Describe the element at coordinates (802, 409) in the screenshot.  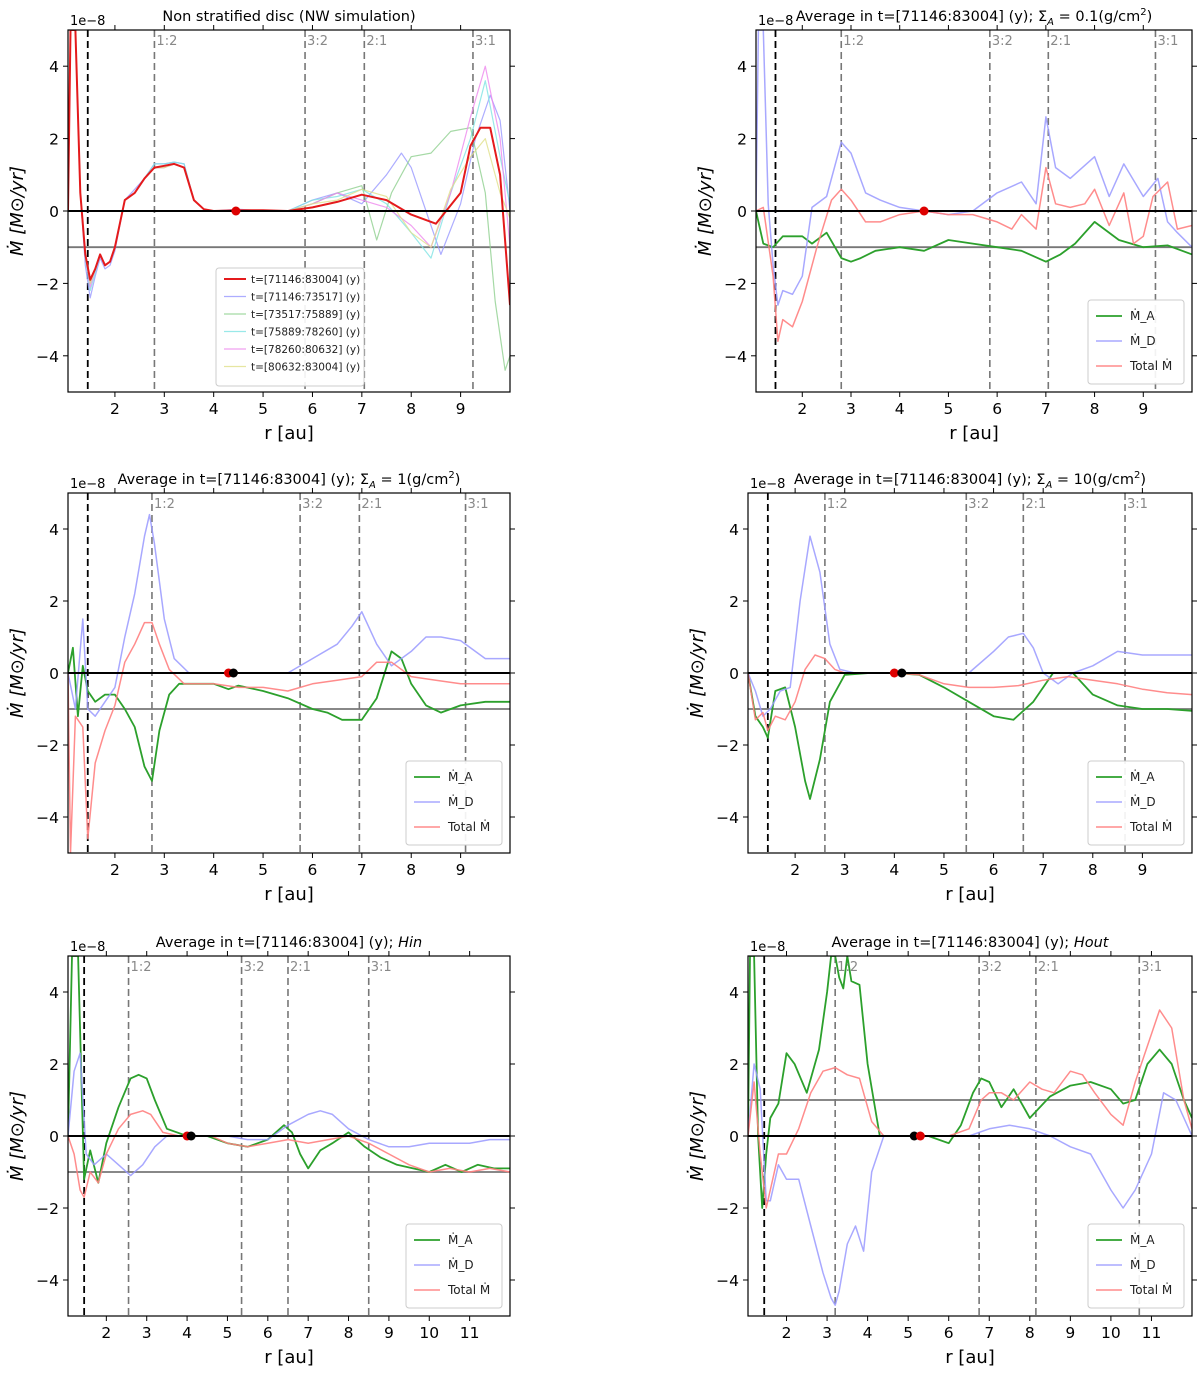
I see `x-tick-label: 2` at that location.